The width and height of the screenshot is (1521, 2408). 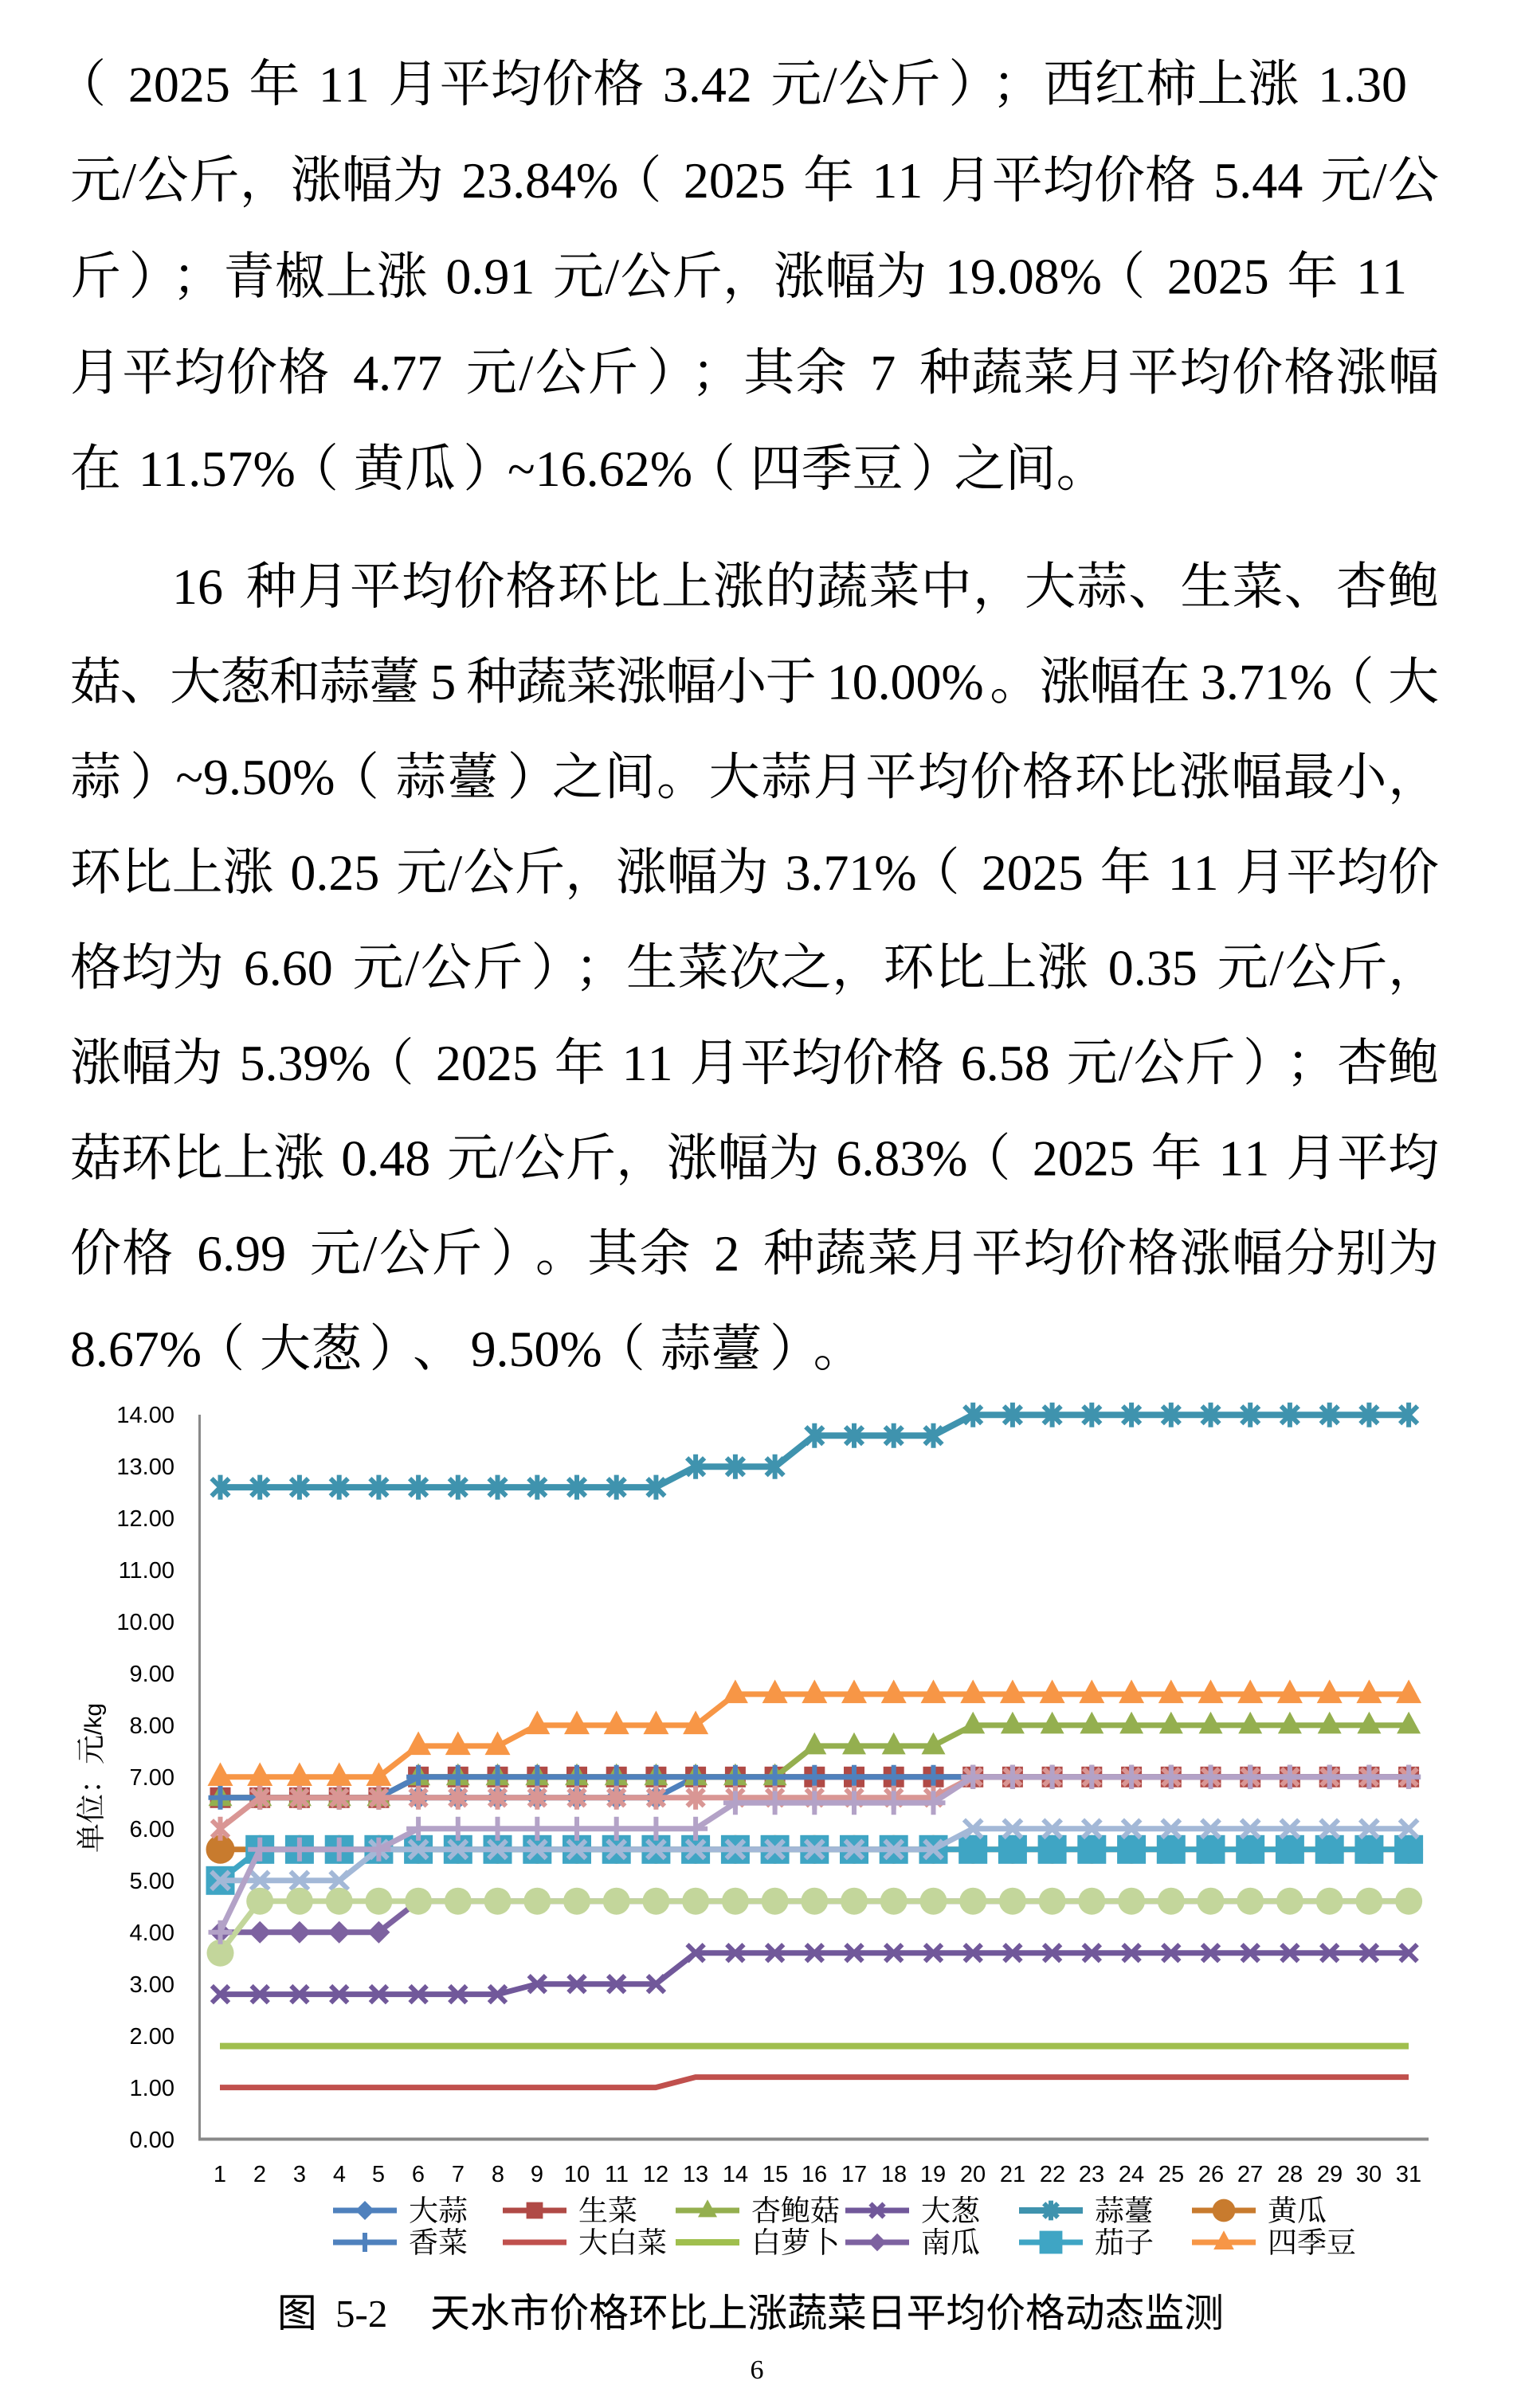 I want to click on svg-text: 10.00%, so click(x=905, y=683).